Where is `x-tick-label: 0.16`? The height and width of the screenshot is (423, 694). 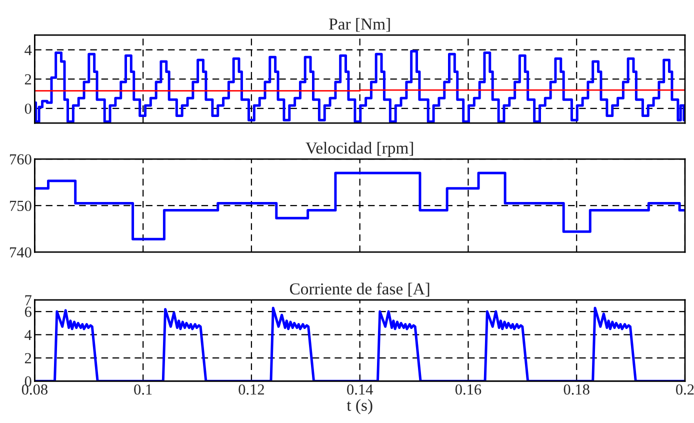 x-tick-label: 0.16 is located at coordinates (468, 389).